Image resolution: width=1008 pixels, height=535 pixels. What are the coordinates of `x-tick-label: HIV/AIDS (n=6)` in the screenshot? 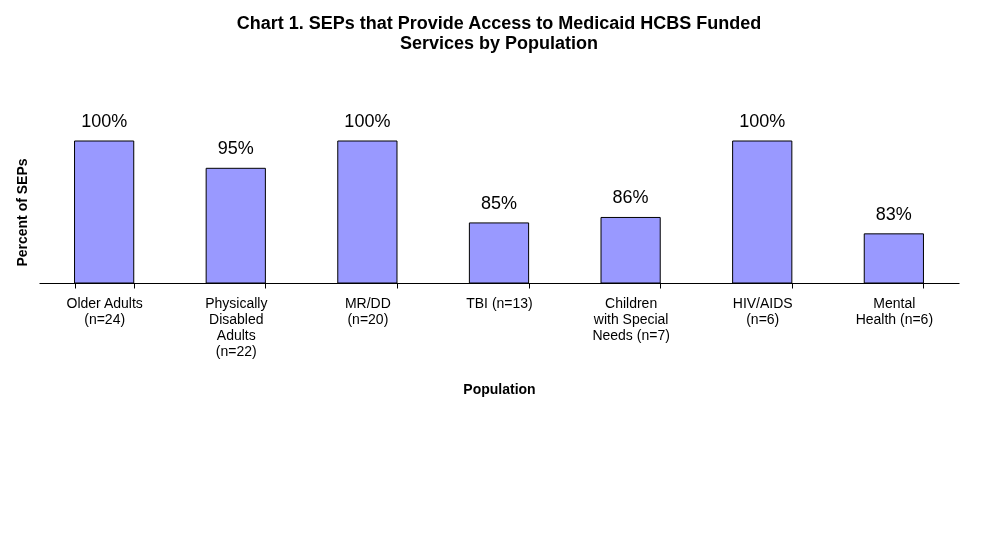 It's located at (762, 310).